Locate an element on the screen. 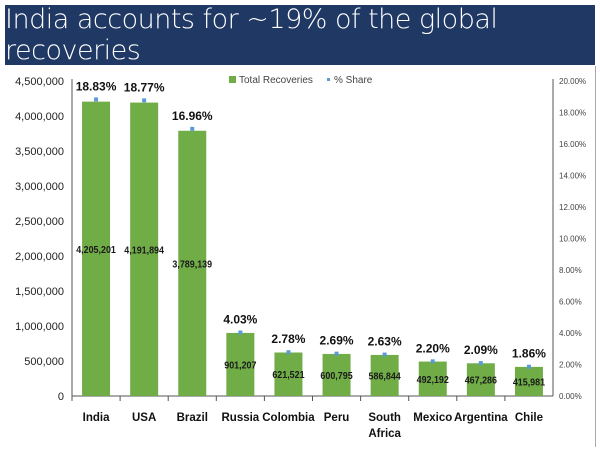  bar-colombia is located at coordinates (288, 374).